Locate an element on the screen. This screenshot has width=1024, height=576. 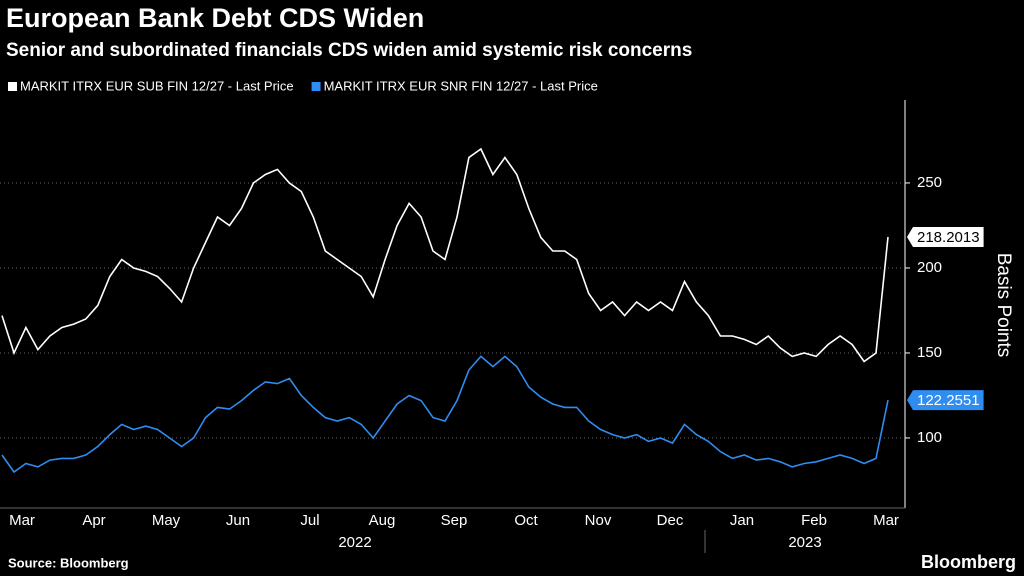
x-tick-label: Sep is located at coordinates (454, 520).